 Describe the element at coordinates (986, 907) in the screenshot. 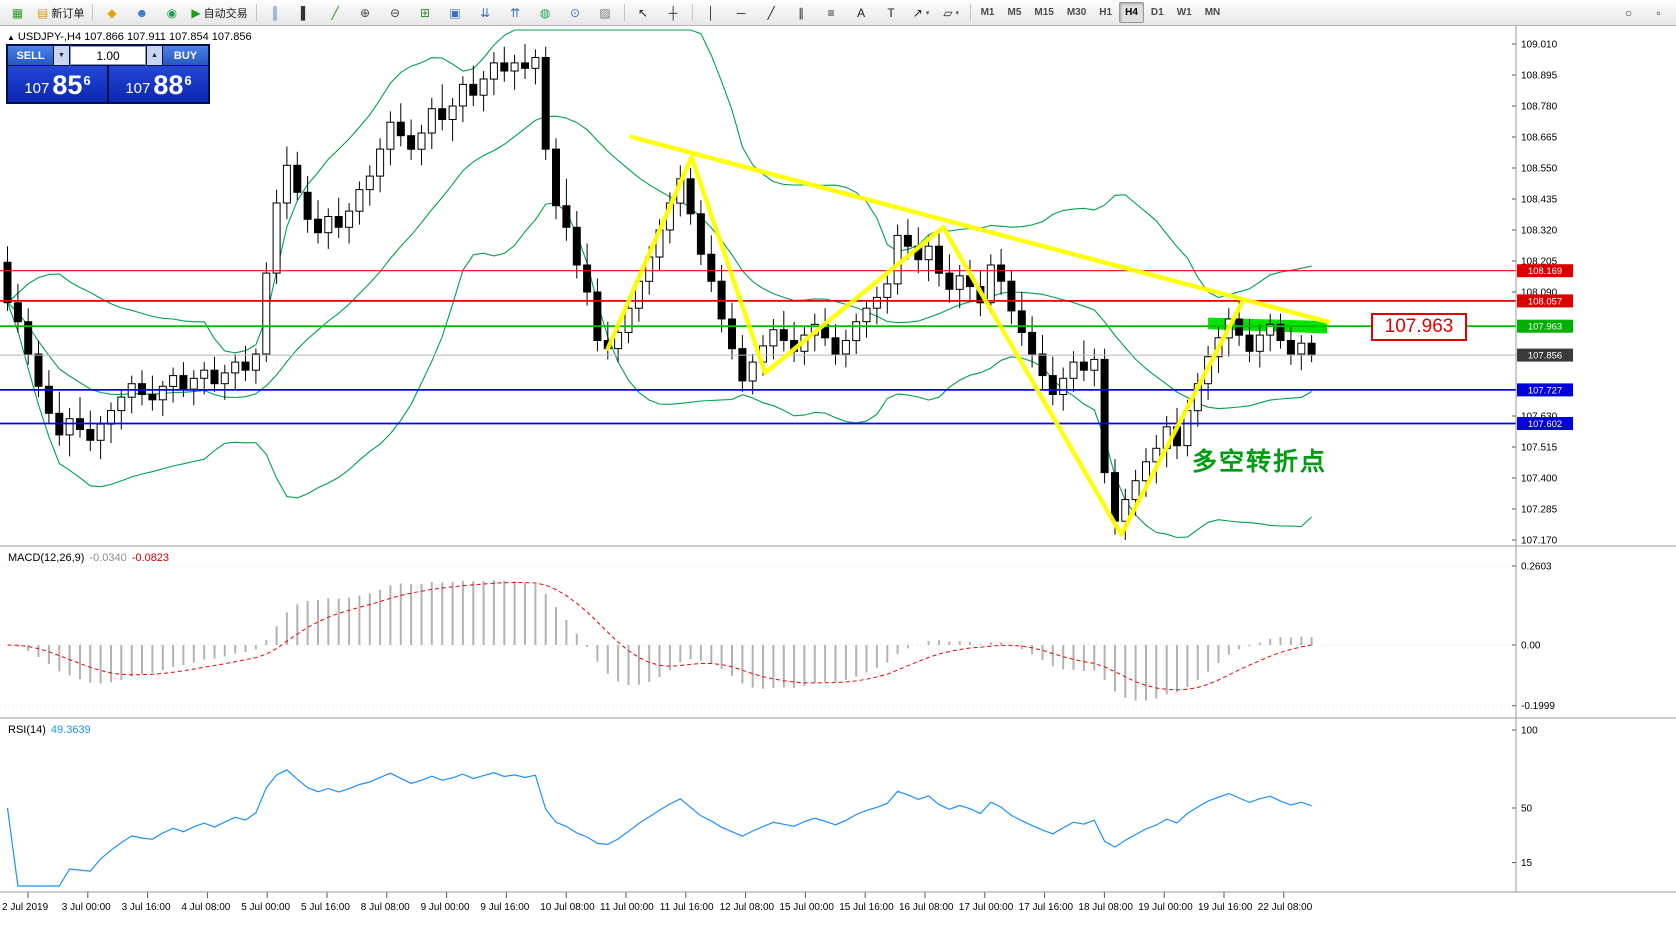

I see `svg-text: 17 Jul 00:00` at that location.